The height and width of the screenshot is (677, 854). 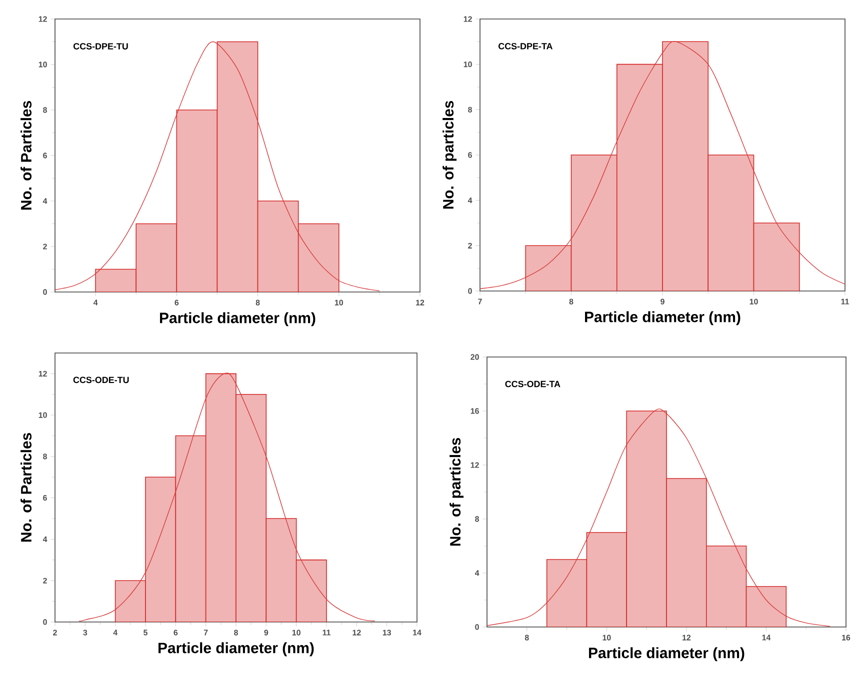 I want to click on text: CCS-DPE-TU, so click(x=100, y=46).